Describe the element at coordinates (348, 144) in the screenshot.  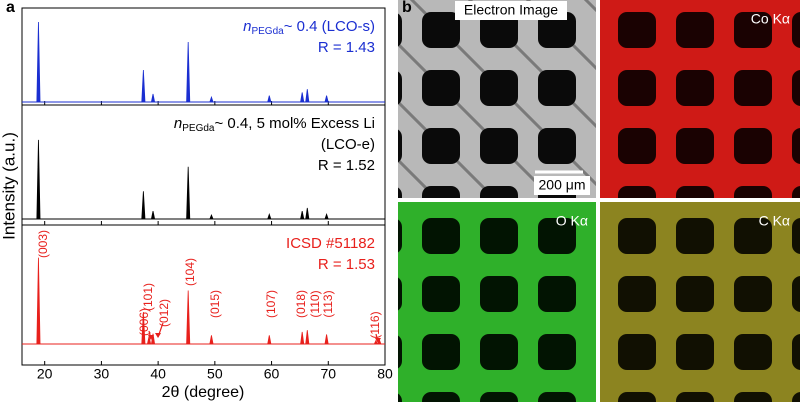
I see `series-label: (LCO-e)` at that location.